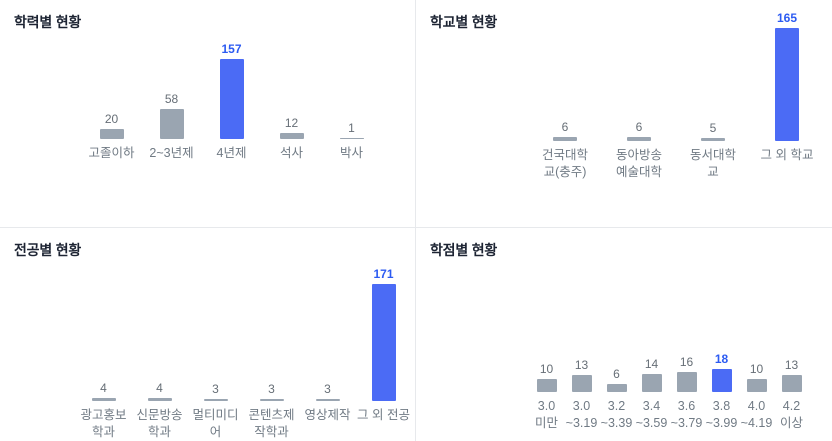 The width and height of the screenshot is (832, 441). What do you see at coordinates (651, 364) in the screenshot?
I see `bar-value: 14` at bounding box center [651, 364].